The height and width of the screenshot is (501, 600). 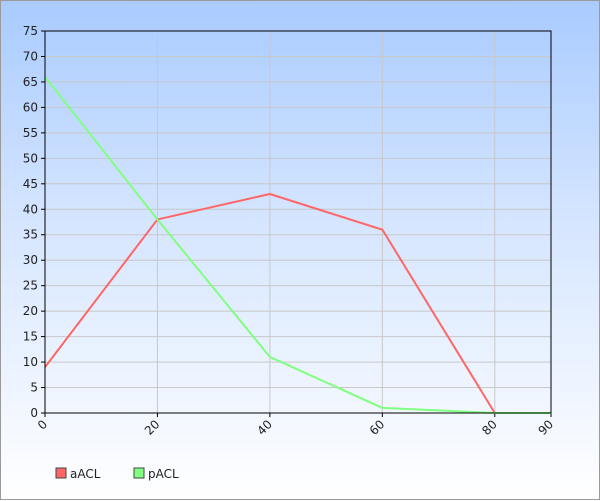 What do you see at coordinates (377, 427) in the screenshot?
I see `x-tick-label: 60` at bounding box center [377, 427].